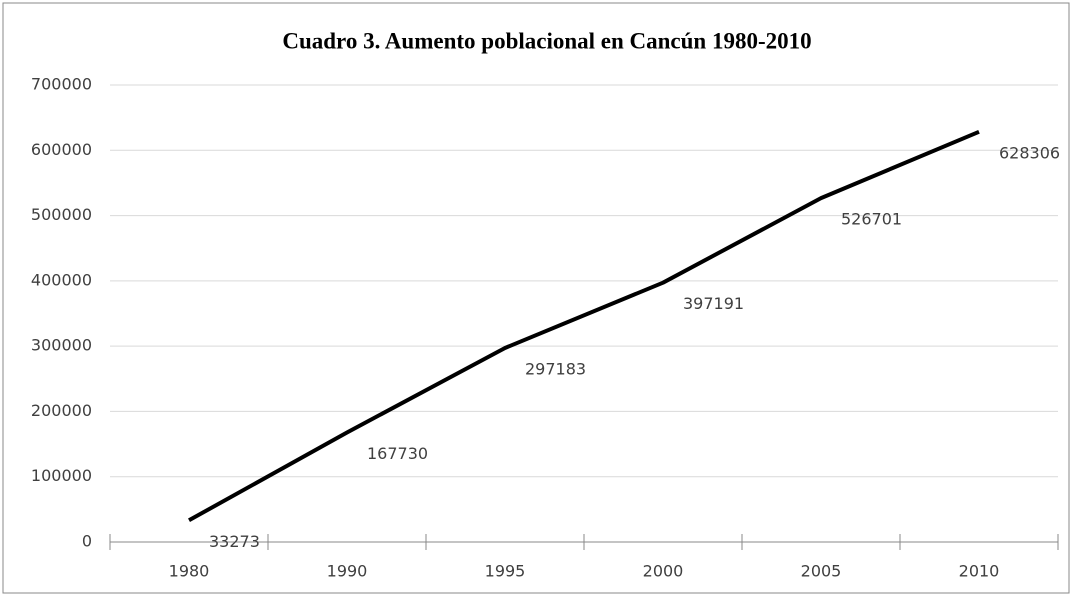 The height and width of the screenshot is (596, 1073). What do you see at coordinates (61, 410) in the screenshot?
I see `y-tick-label: 200000` at bounding box center [61, 410].